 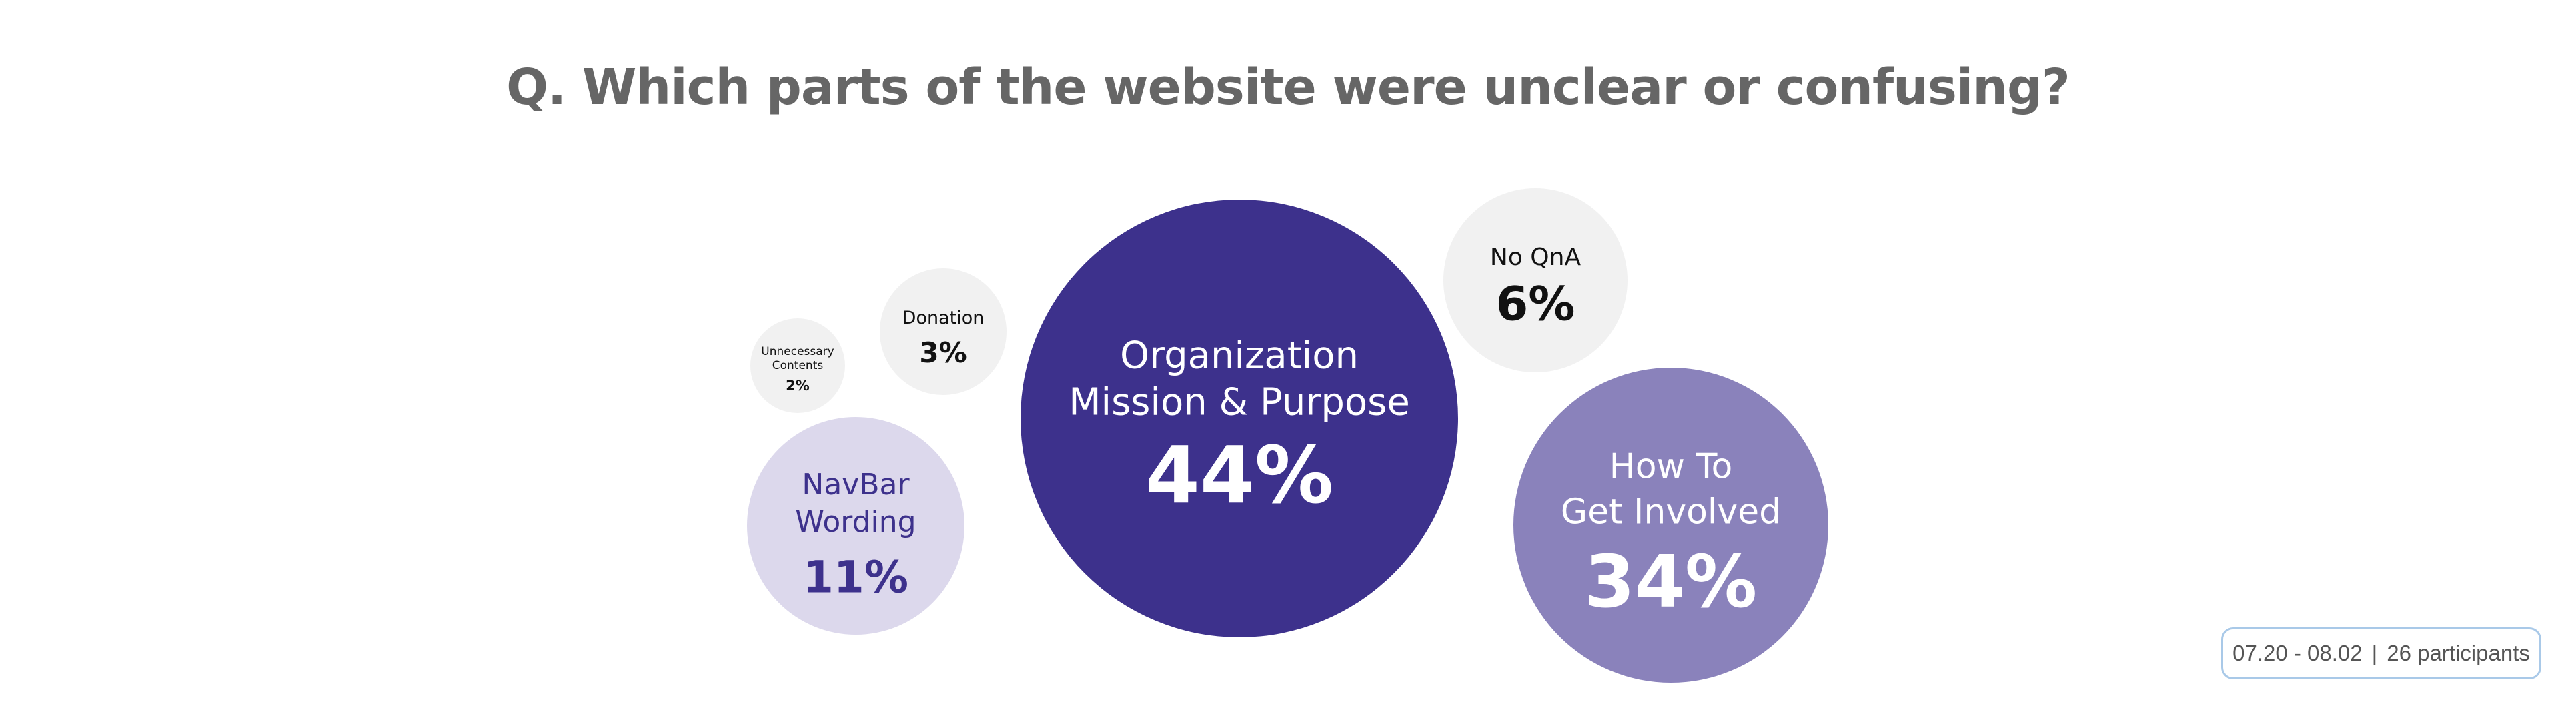 I want to click on date-range: 07.20 - 08.02, so click(x=2297, y=653).